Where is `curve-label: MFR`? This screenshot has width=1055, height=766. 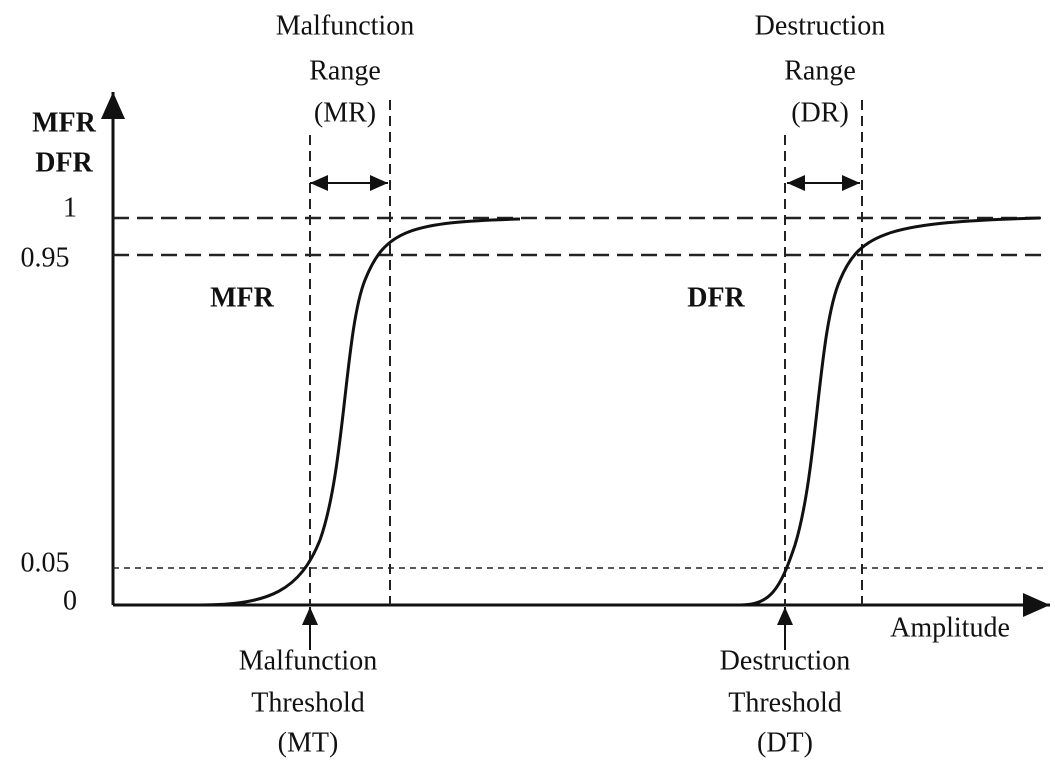
curve-label: MFR is located at coordinates (242, 297).